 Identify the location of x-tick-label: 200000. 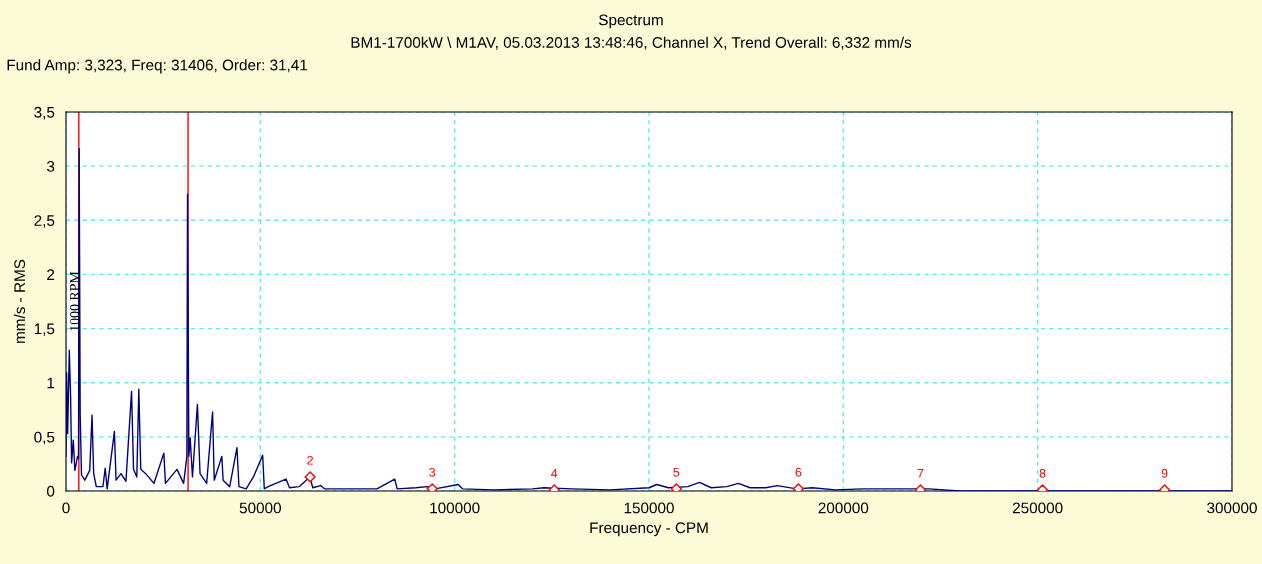
(843, 508).